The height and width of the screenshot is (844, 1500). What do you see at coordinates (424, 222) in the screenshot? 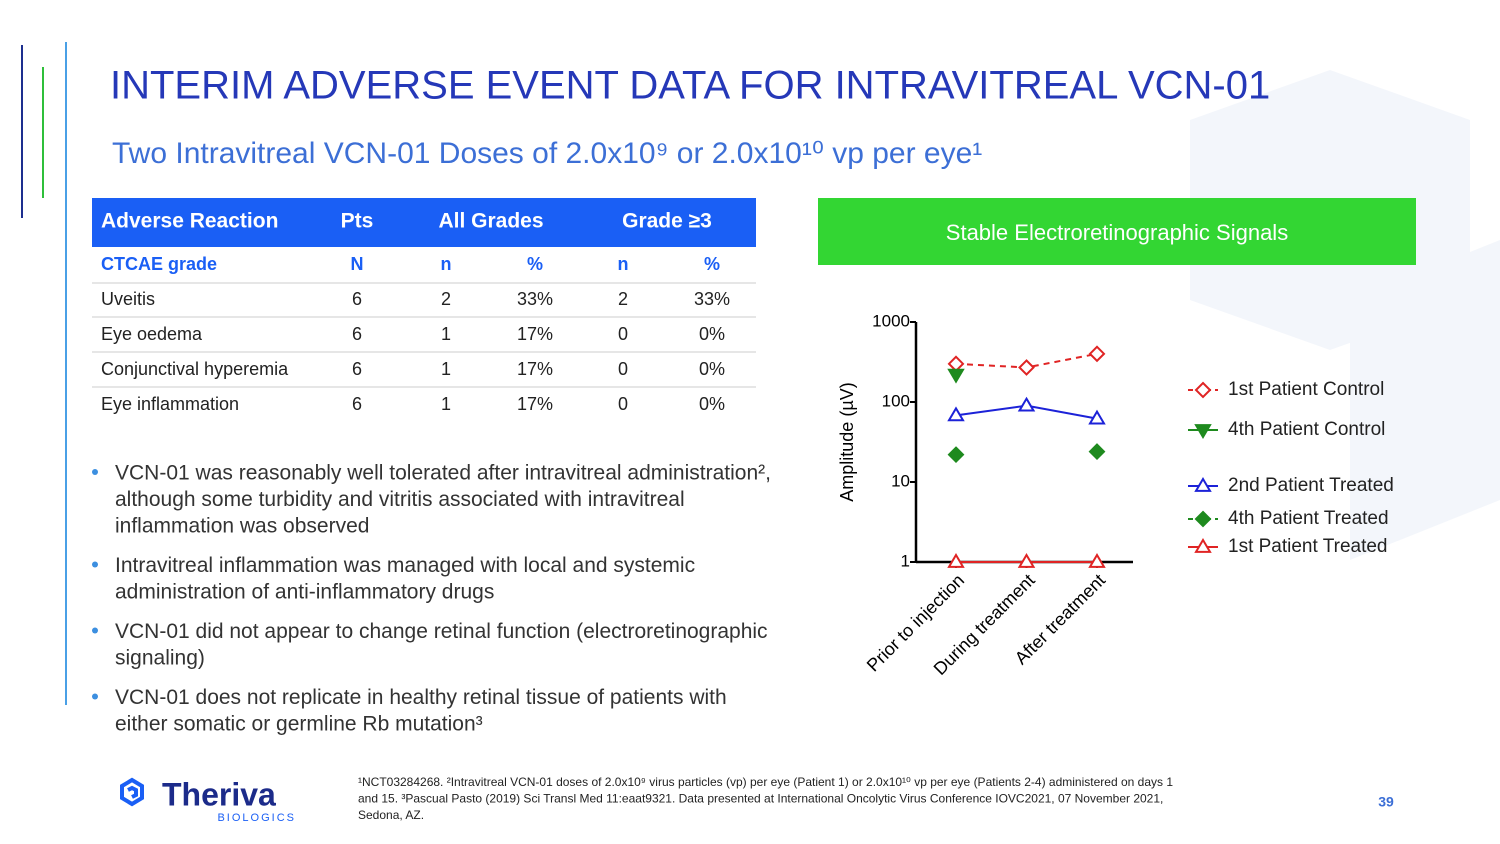
I see `table-header-bg` at bounding box center [424, 222].